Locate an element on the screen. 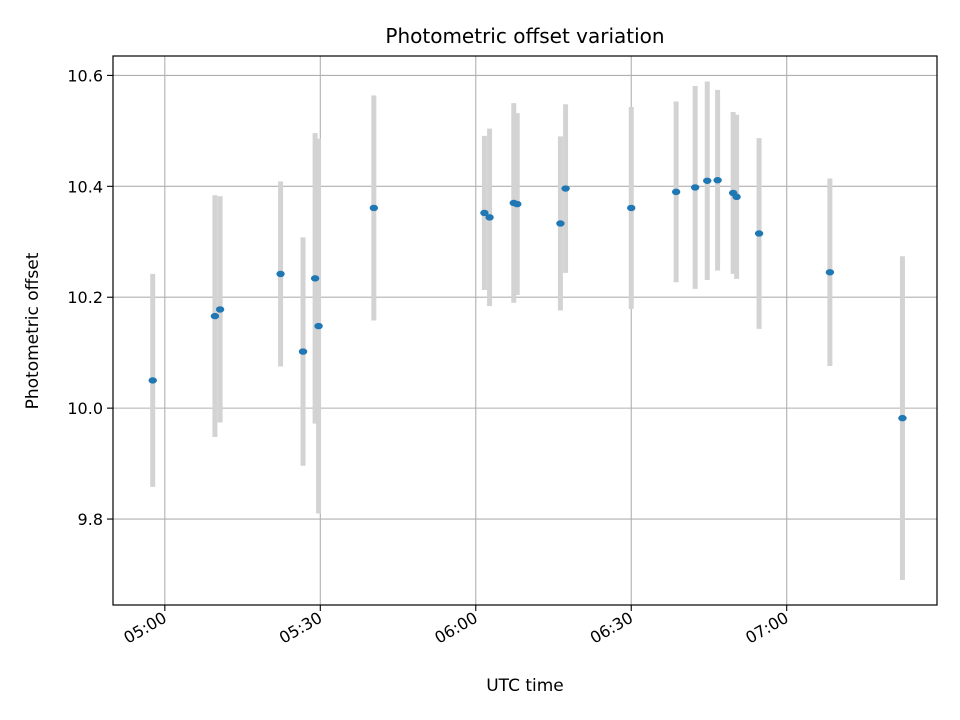 This screenshot has width=960, height=720. y-tick-label: 10.0 is located at coordinates (85, 408).